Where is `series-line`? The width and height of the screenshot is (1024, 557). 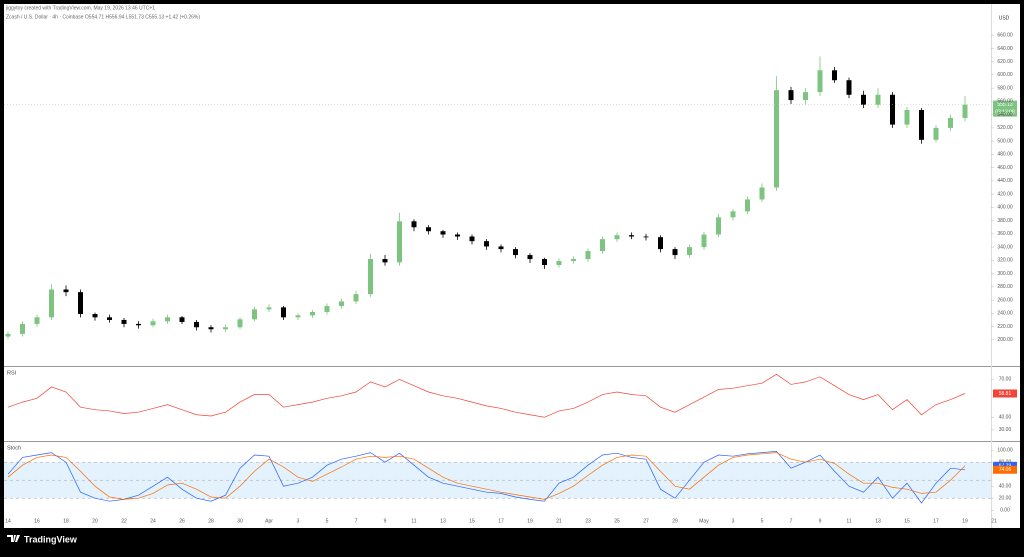
series-line is located at coordinates (486, 476).